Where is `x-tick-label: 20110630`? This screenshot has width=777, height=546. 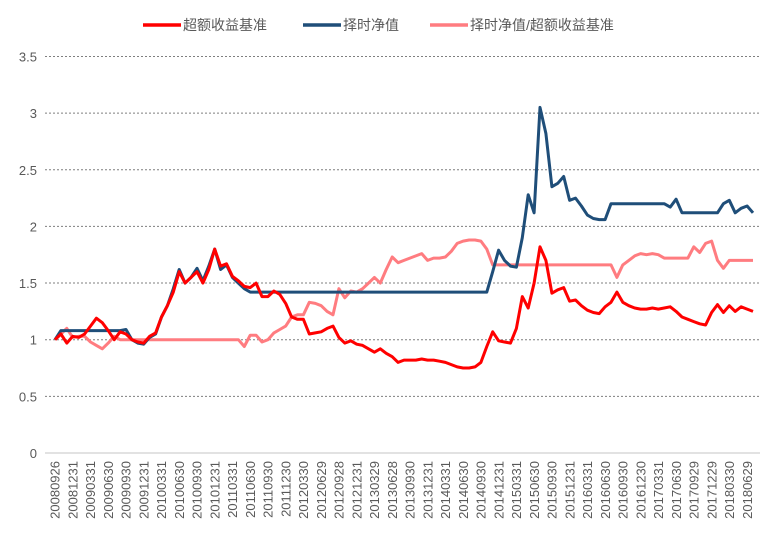
x-tick-label: 20110630 is located at coordinates (250, 489).